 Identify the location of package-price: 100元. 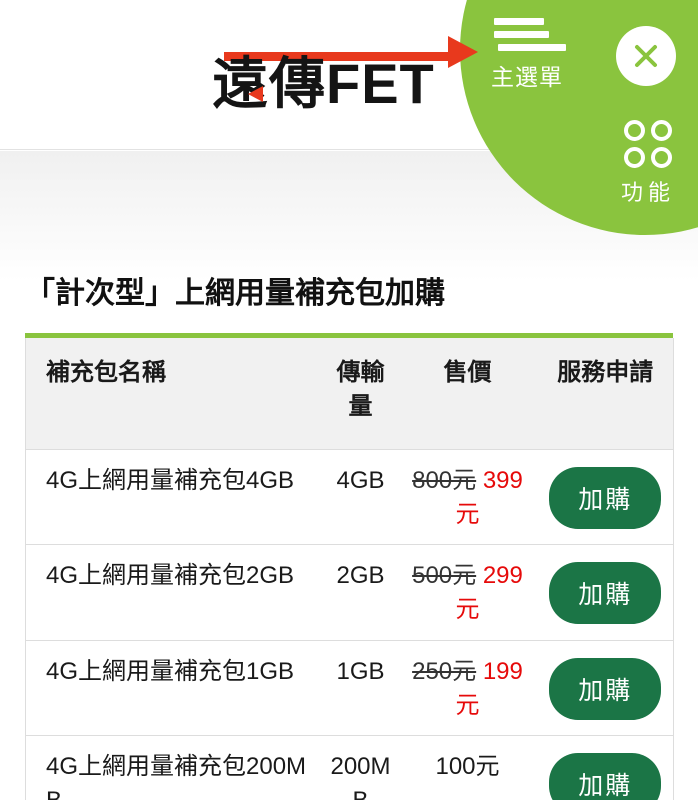
(467, 767).